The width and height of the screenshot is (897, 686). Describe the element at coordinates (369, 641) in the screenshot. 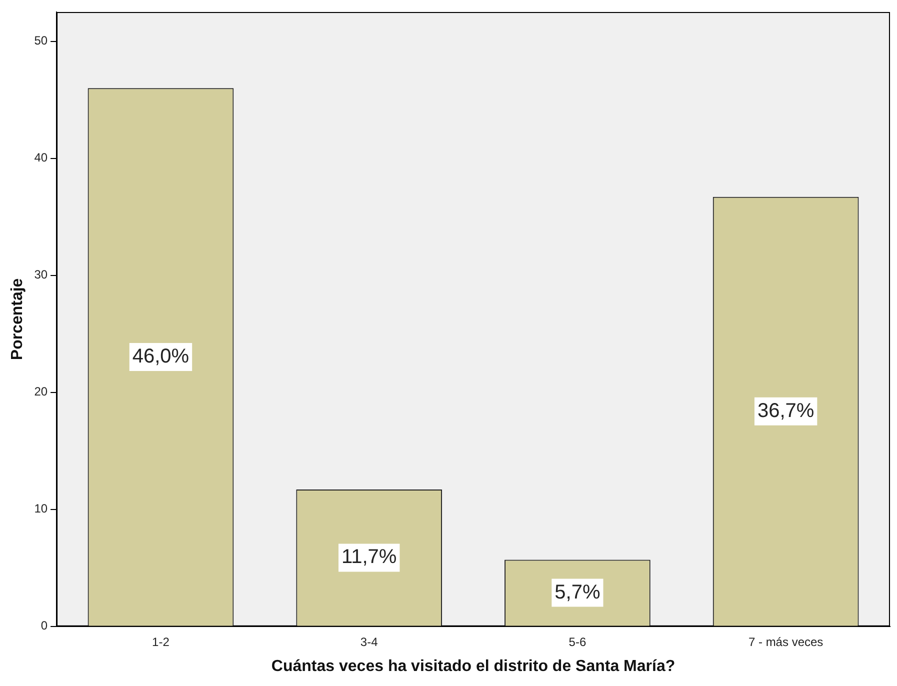

I see `x-tick-label: 3-4` at that location.